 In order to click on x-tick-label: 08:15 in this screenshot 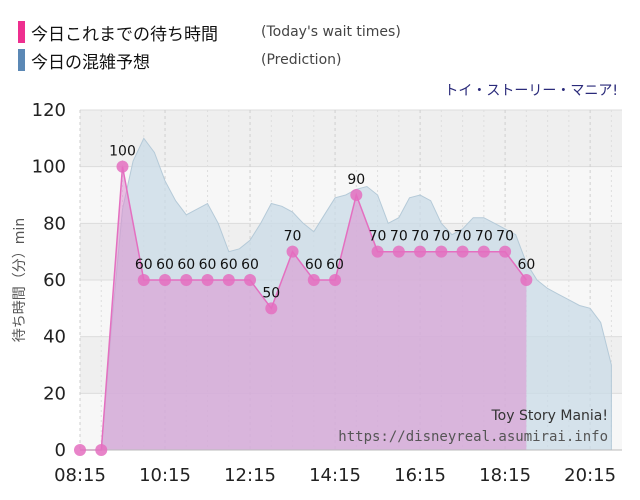, I will do `click(80, 475)`.